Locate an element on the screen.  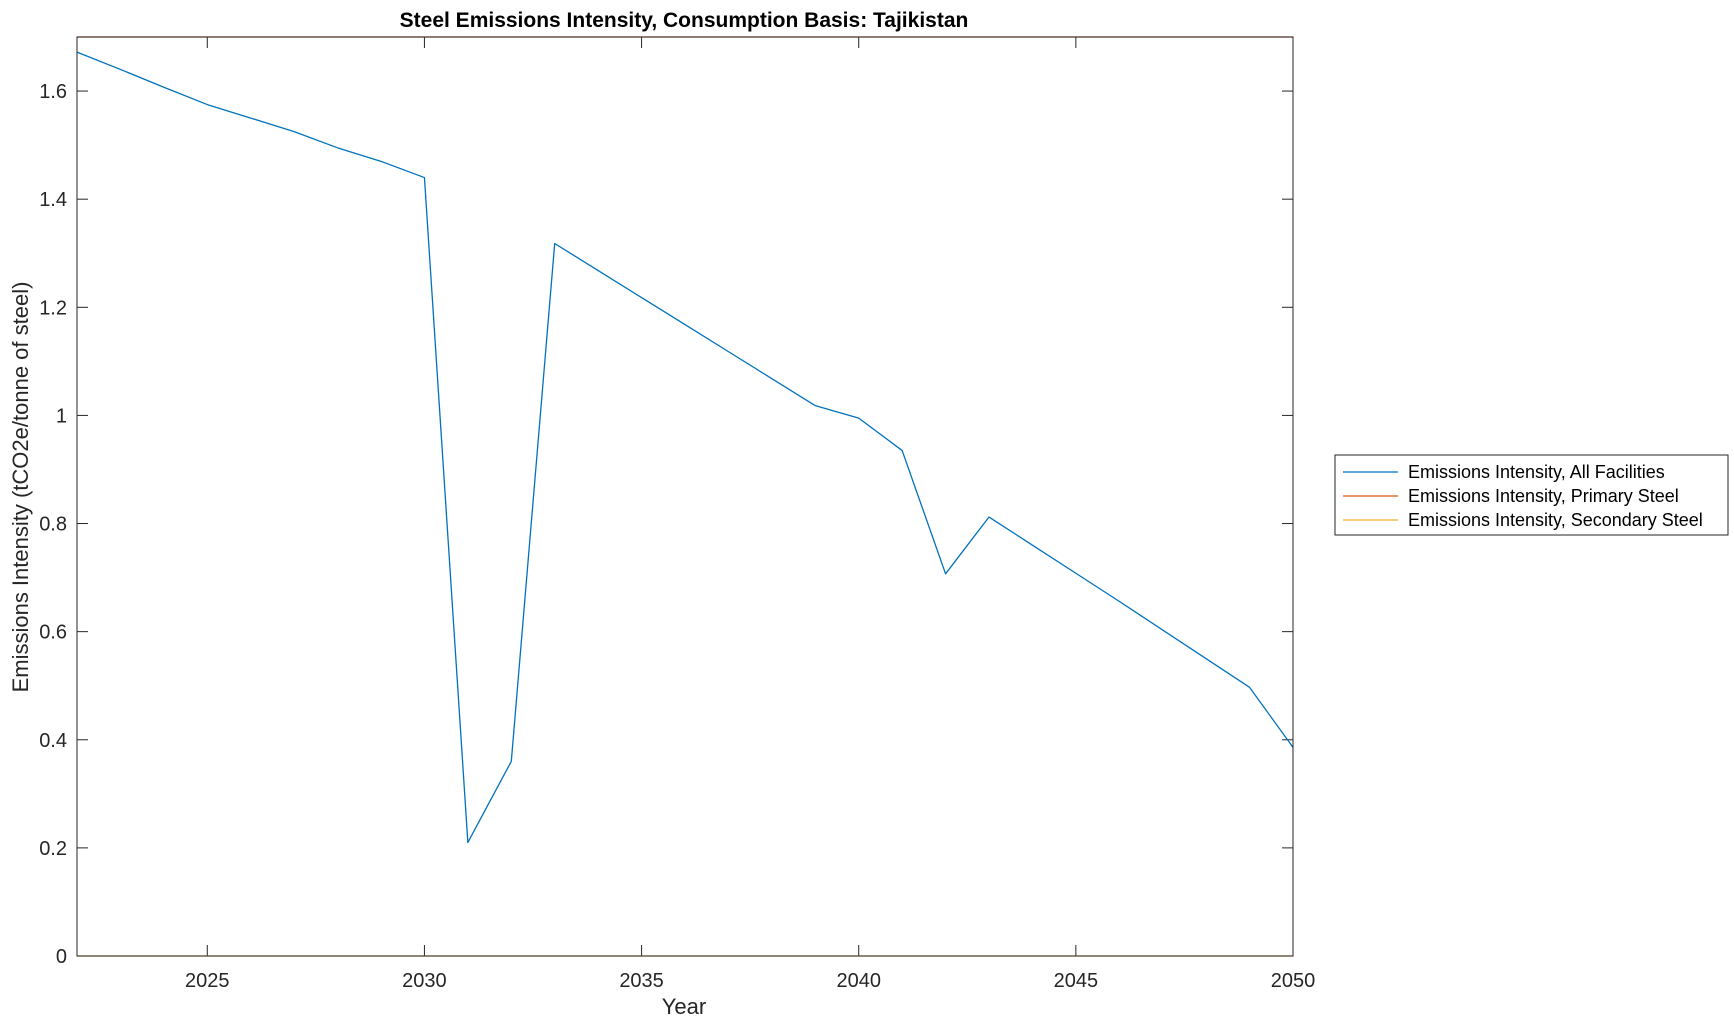
x-axis-title: Year is located at coordinates (684, 1006).